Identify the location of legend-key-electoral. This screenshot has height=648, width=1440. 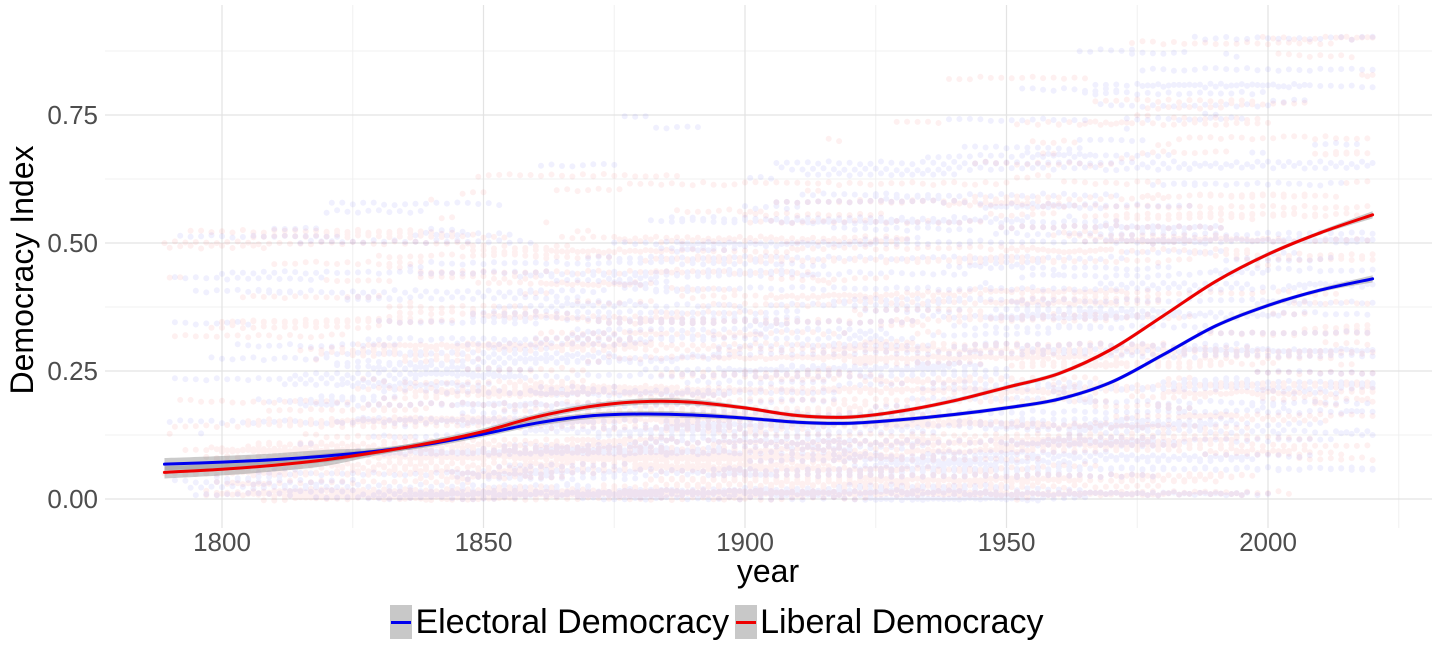
(401, 622).